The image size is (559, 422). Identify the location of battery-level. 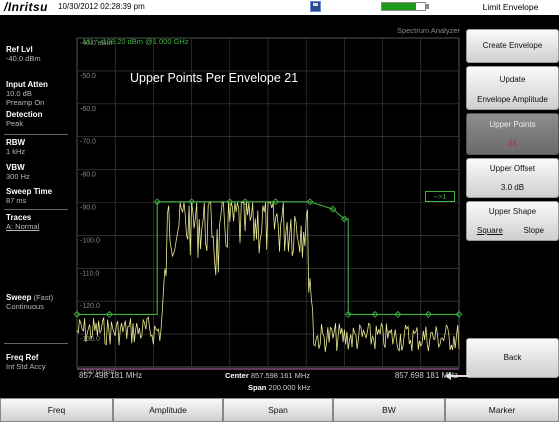
(399, 6).